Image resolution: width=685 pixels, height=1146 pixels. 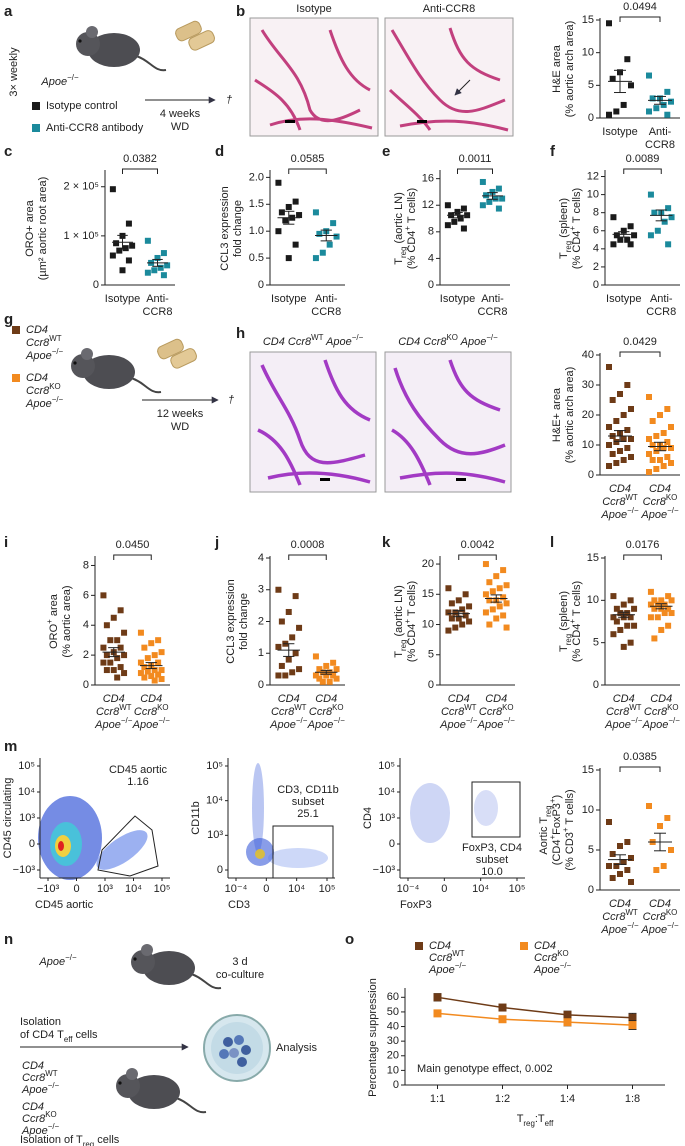 What do you see at coordinates (623, 299) in the screenshot?
I see `text-run: Isotype` at bounding box center [623, 299].